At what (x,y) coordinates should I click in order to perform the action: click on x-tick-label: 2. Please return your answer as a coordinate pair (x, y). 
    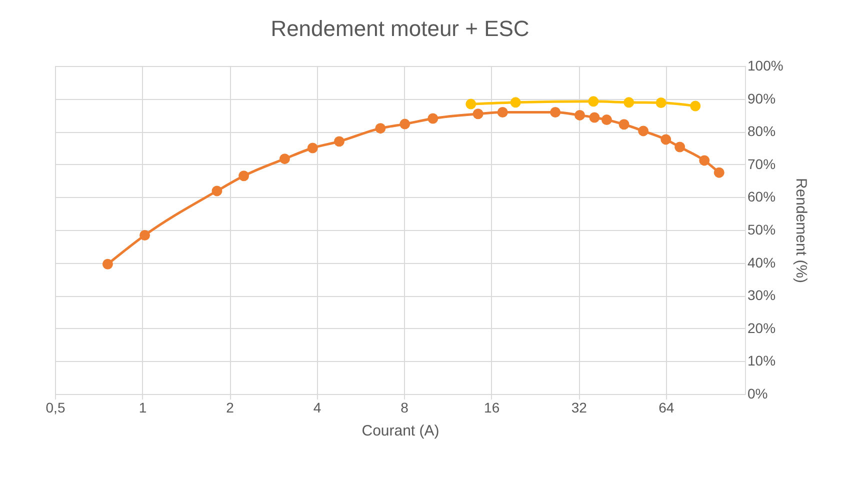
    Looking at the image, I should click on (230, 408).